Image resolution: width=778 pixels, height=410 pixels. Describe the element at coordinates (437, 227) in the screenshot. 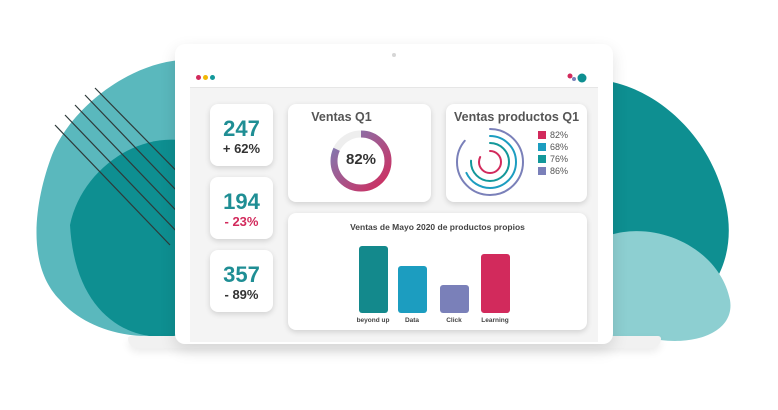

I see `chart-title: Ventas de Mayo 2020 de productos propios` at that location.